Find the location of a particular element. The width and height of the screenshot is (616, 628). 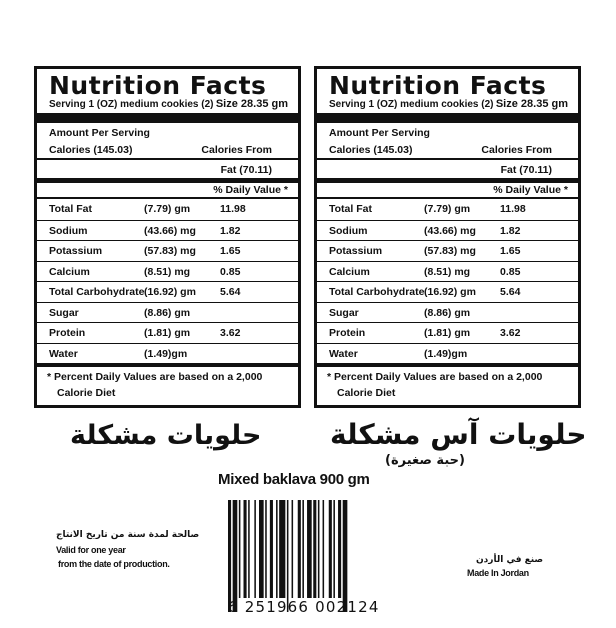

nutrient-row: Water (1.49)gm is located at coordinates (167, 353).